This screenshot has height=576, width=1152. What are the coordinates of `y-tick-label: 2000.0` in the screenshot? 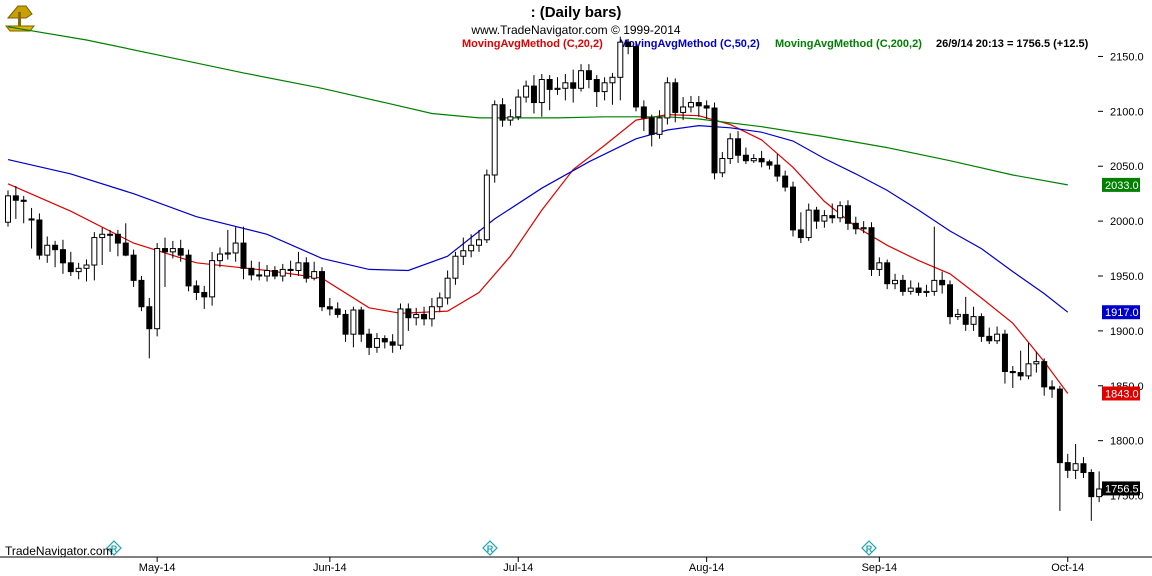 It's located at (1127, 222).